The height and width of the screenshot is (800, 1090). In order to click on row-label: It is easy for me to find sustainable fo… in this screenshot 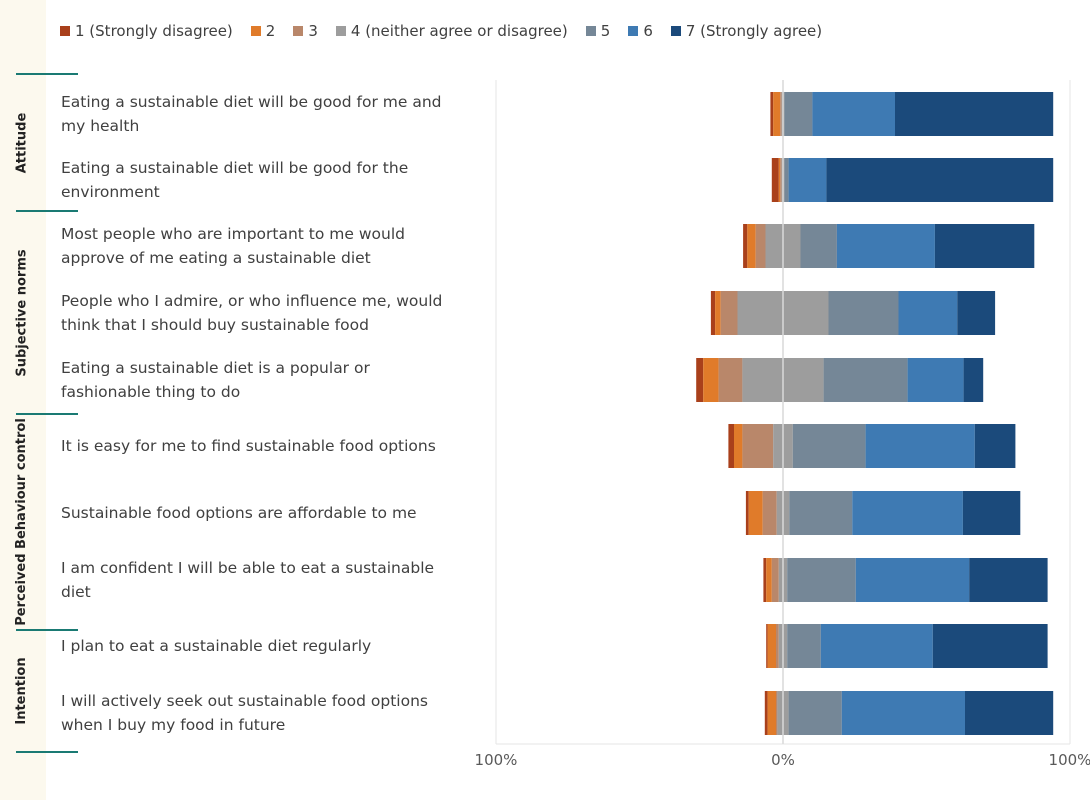, I will do `click(248, 446)`.